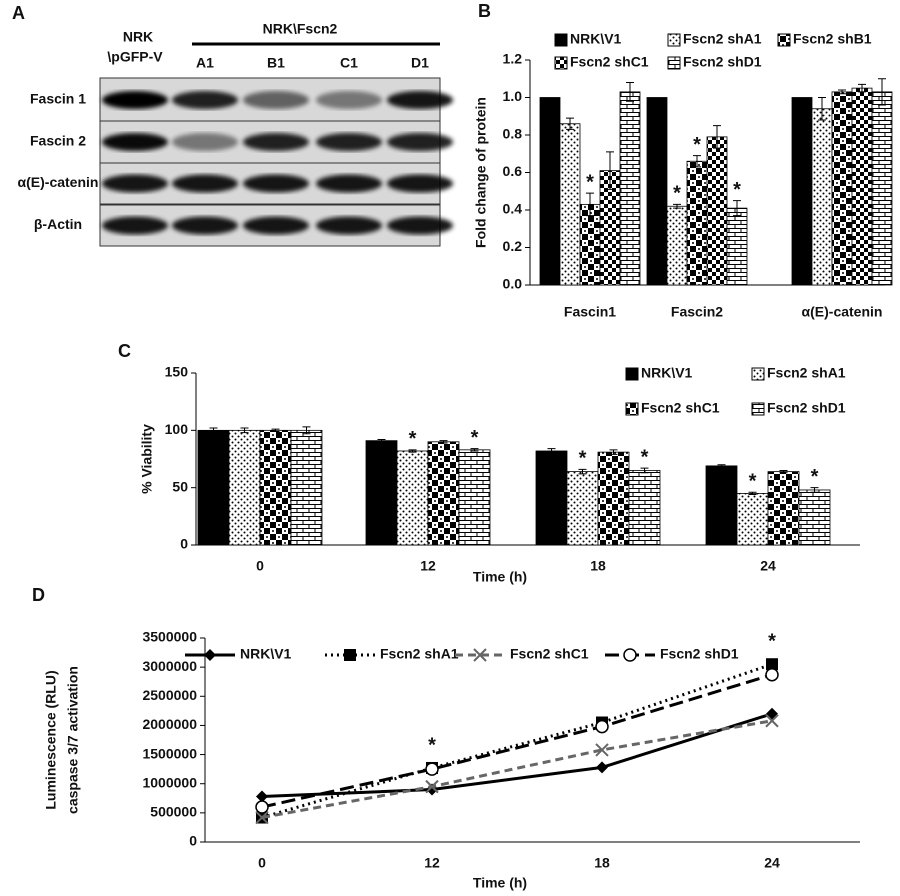  I want to click on y-tick-label: 2000000, so click(169, 724).